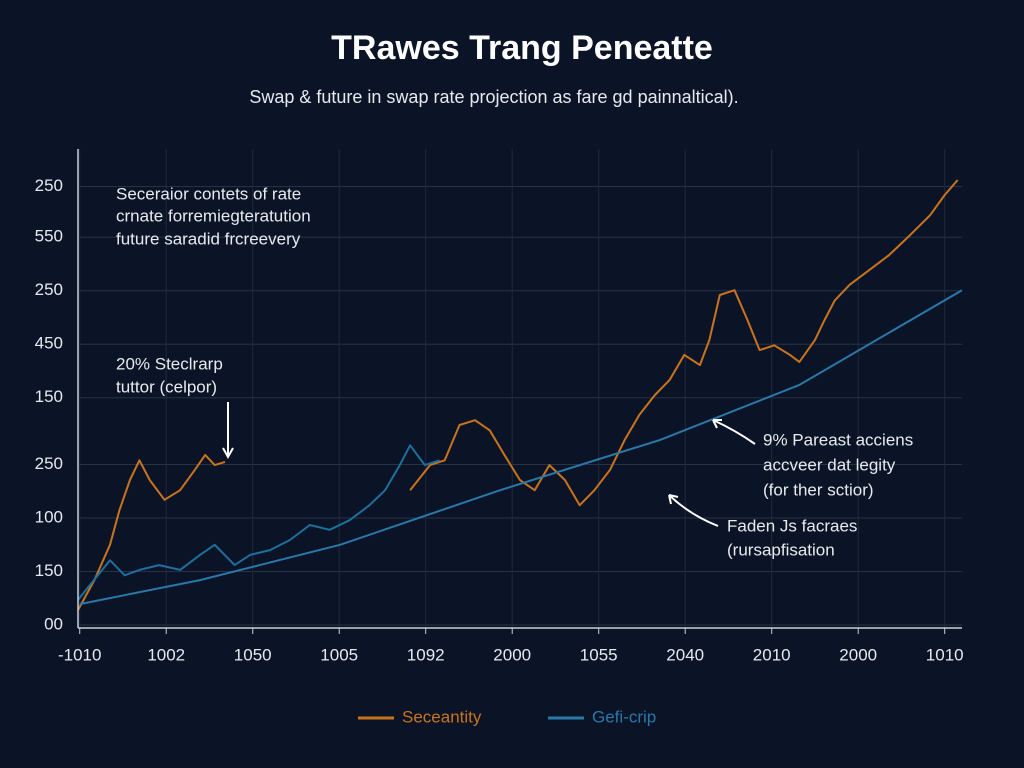 The width and height of the screenshot is (1024, 768). Describe the element at coordinates (208, 193) in the screenshot. I see `annotation-text: Seceraior contets of rate` at that location.